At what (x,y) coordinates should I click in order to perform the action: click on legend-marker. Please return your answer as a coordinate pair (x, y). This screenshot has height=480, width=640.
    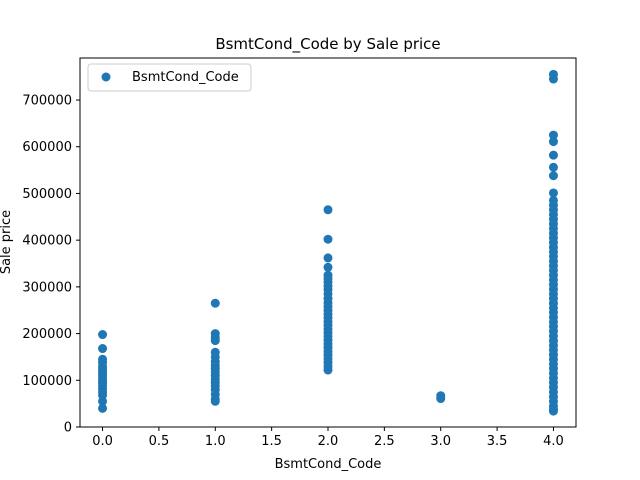
    Looking at the image, I should click on (106, 77).